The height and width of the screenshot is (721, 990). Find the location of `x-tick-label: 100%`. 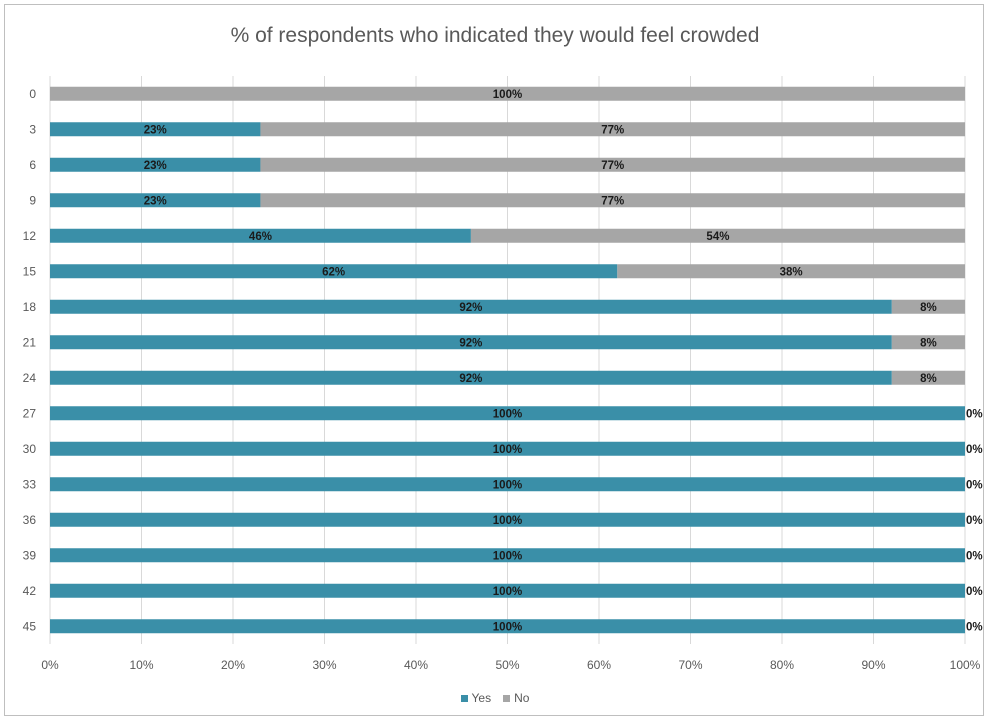

x-tick-label: 100% is located at coordinates (965, 665).